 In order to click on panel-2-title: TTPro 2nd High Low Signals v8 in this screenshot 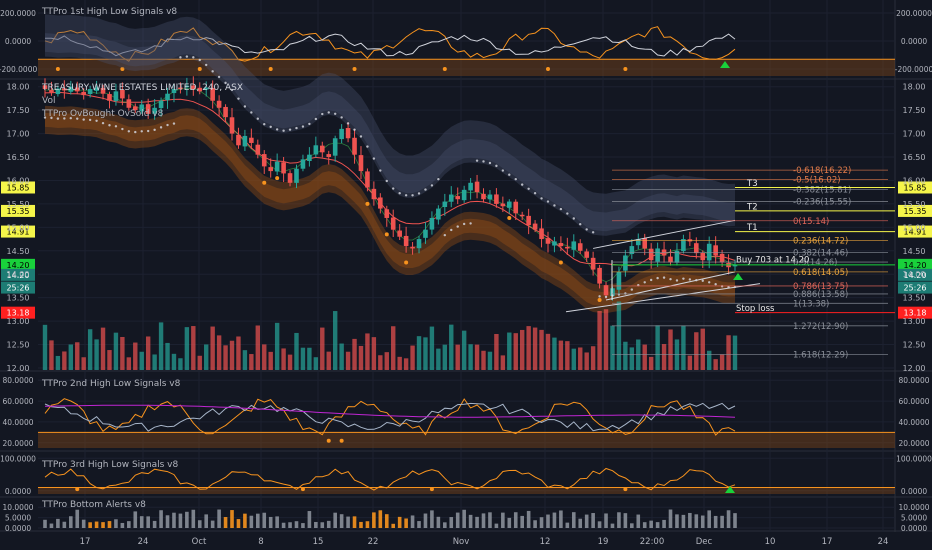, I will do `click(111, 384)`.